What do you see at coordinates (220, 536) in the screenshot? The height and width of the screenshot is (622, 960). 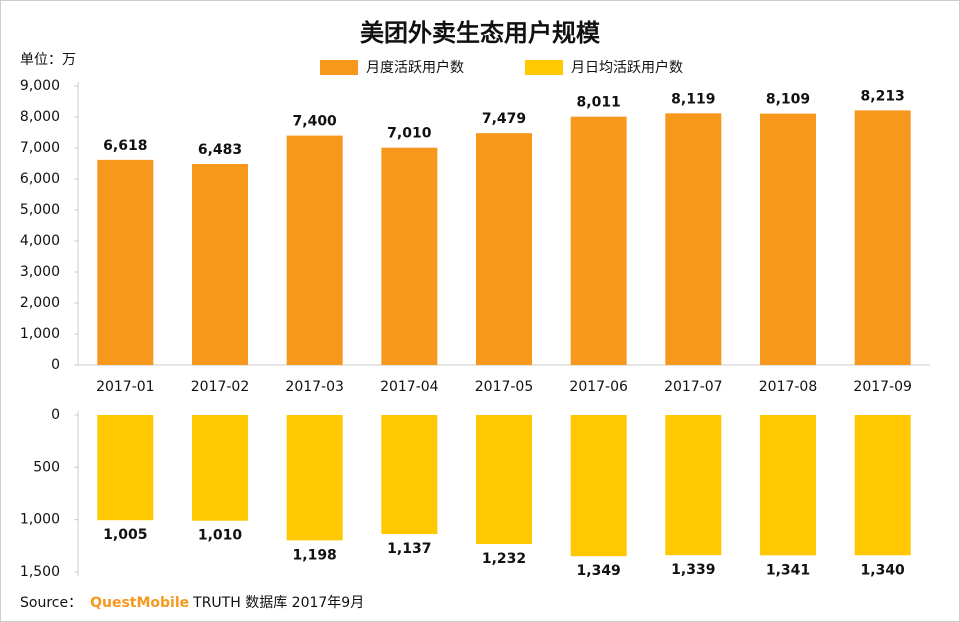 I see `value-label: 1,010` at bounding box center [220, 536].